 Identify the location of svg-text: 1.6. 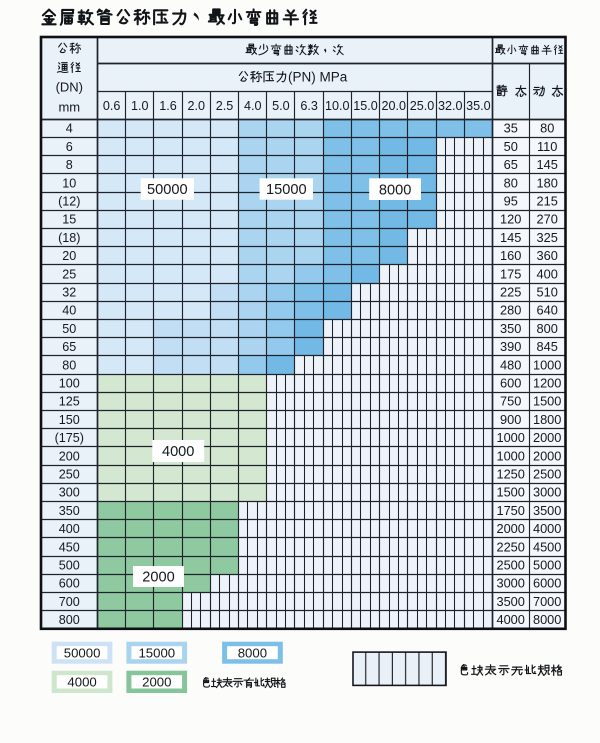
(168, 106).